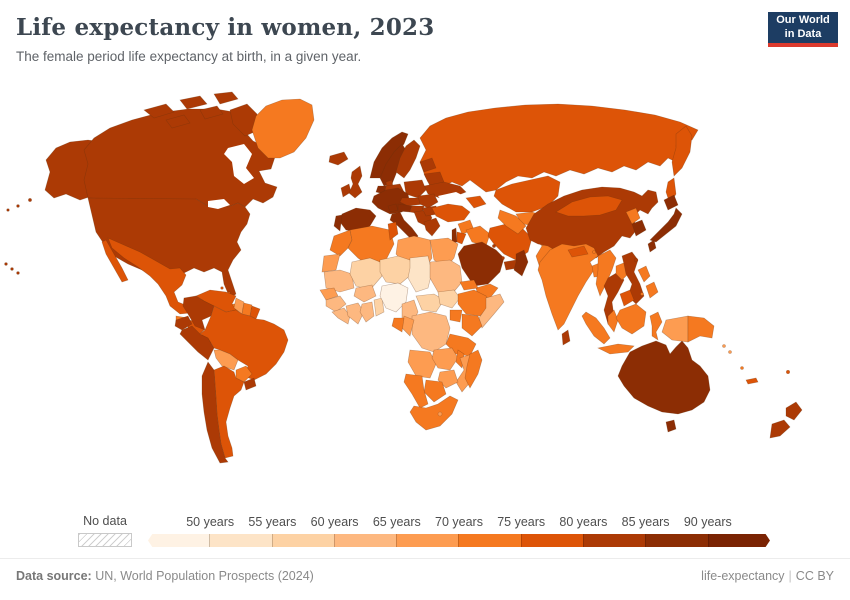 This screenshot has width=850, height=600. What do you see at coordinates (631, 319) in the screenshot?
I see `borneo` at bounding box center [631, 319].